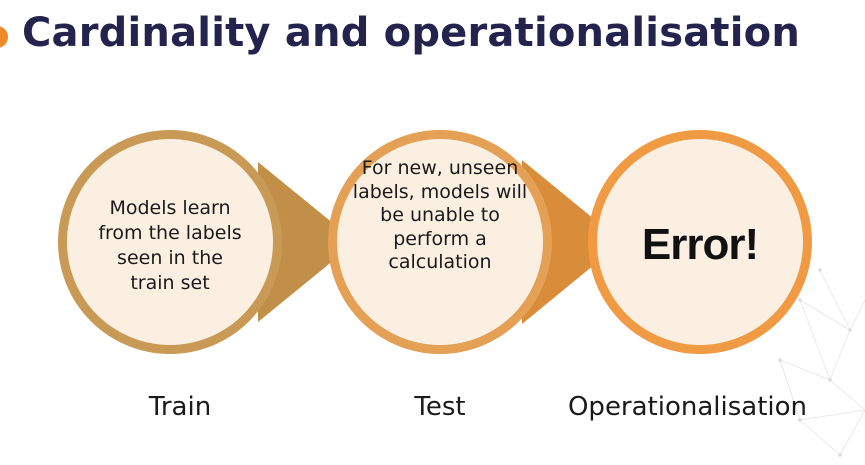  Describe the element at coordinates (440, 407) in the screenshot. I see `stage-test-label: Test` at that location.